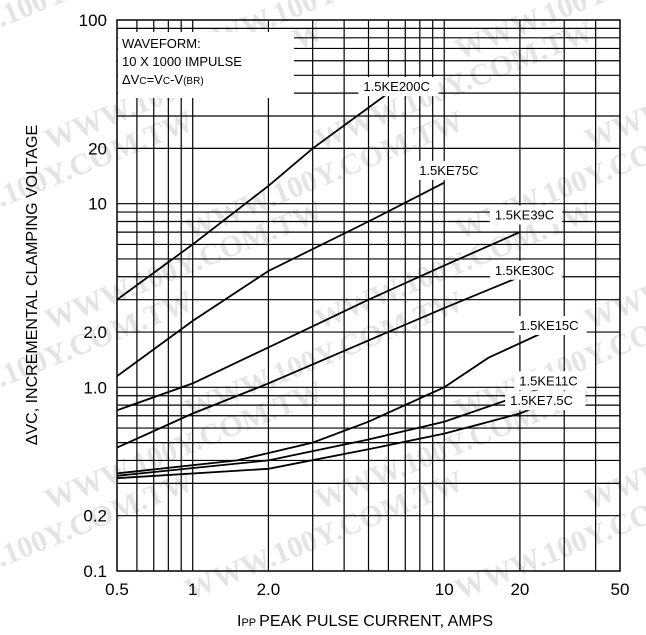  Describe the element at coordinates (93, 296) in the screenshot. I see `y-tick-labels: 0.1 0.2 1.0 2.0 10 20 100` at that location.